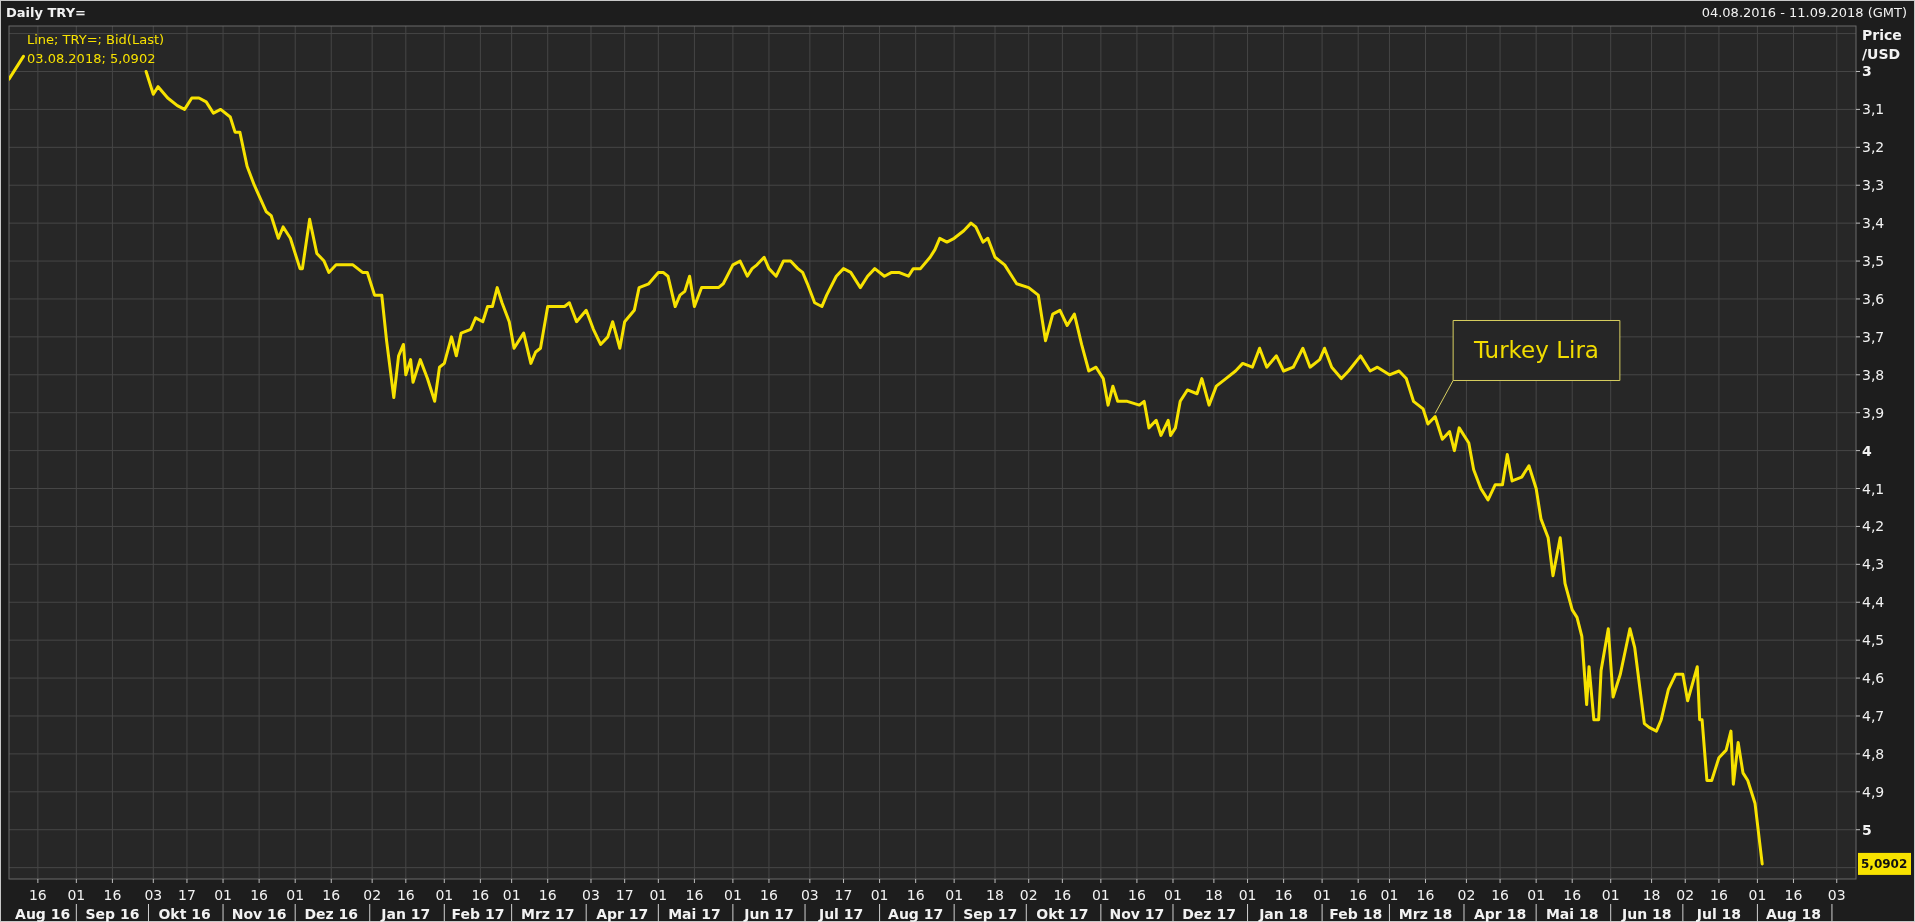 The image size is (1915, 922). What do you see at coordinates (1873, 109) in the screenshot?
I see `y-tick-label: 3,1` at bounding box center [1873, 109].